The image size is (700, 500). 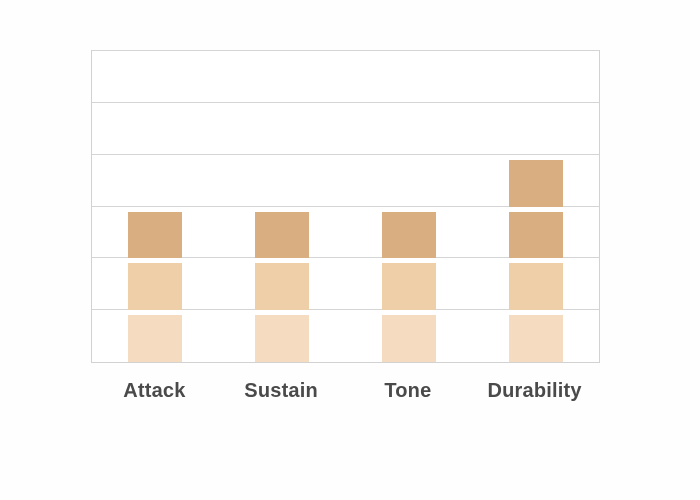 What do you see at coordinates (408, 391) in the screenshot?
I see `category-label-tone: Tone` at bounding box center [408, 391].